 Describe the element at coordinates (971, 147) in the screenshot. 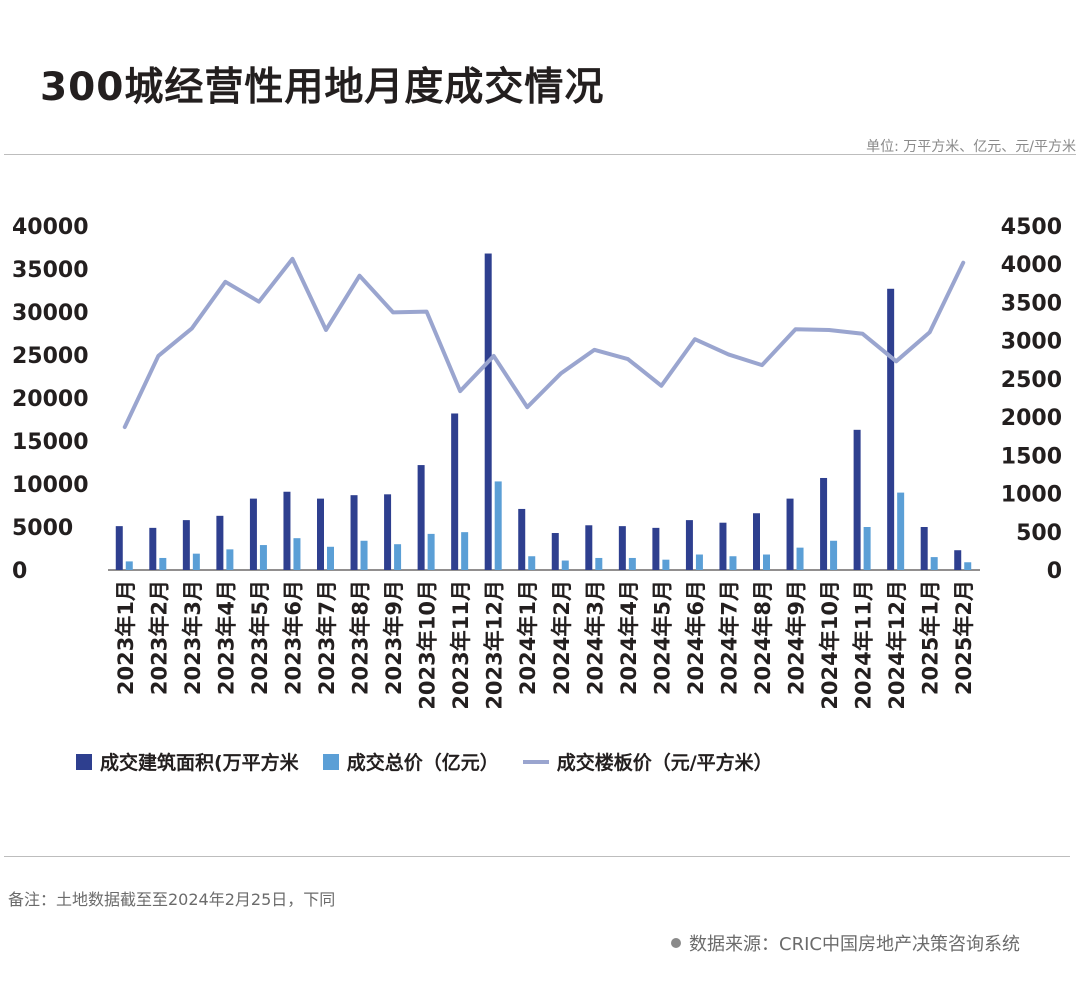

I see `unit-note: 单位: 万平方米、亿元、元/平方米` at that location.